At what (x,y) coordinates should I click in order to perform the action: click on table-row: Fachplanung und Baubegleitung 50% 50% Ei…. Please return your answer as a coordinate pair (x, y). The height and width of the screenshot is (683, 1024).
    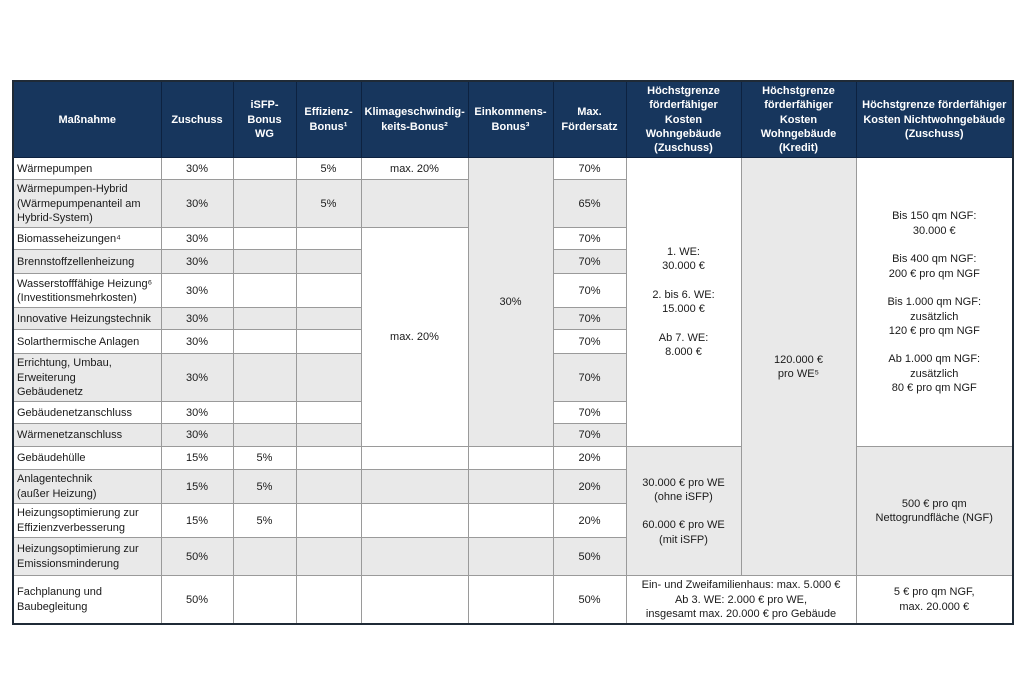
    Looking at the image, I should click on (513, 600).